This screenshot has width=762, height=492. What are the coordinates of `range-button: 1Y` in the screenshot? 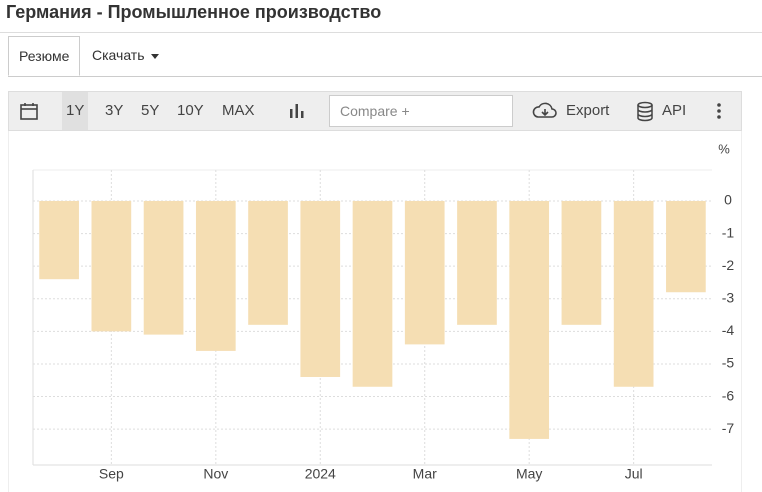 It's located at (75, 111).